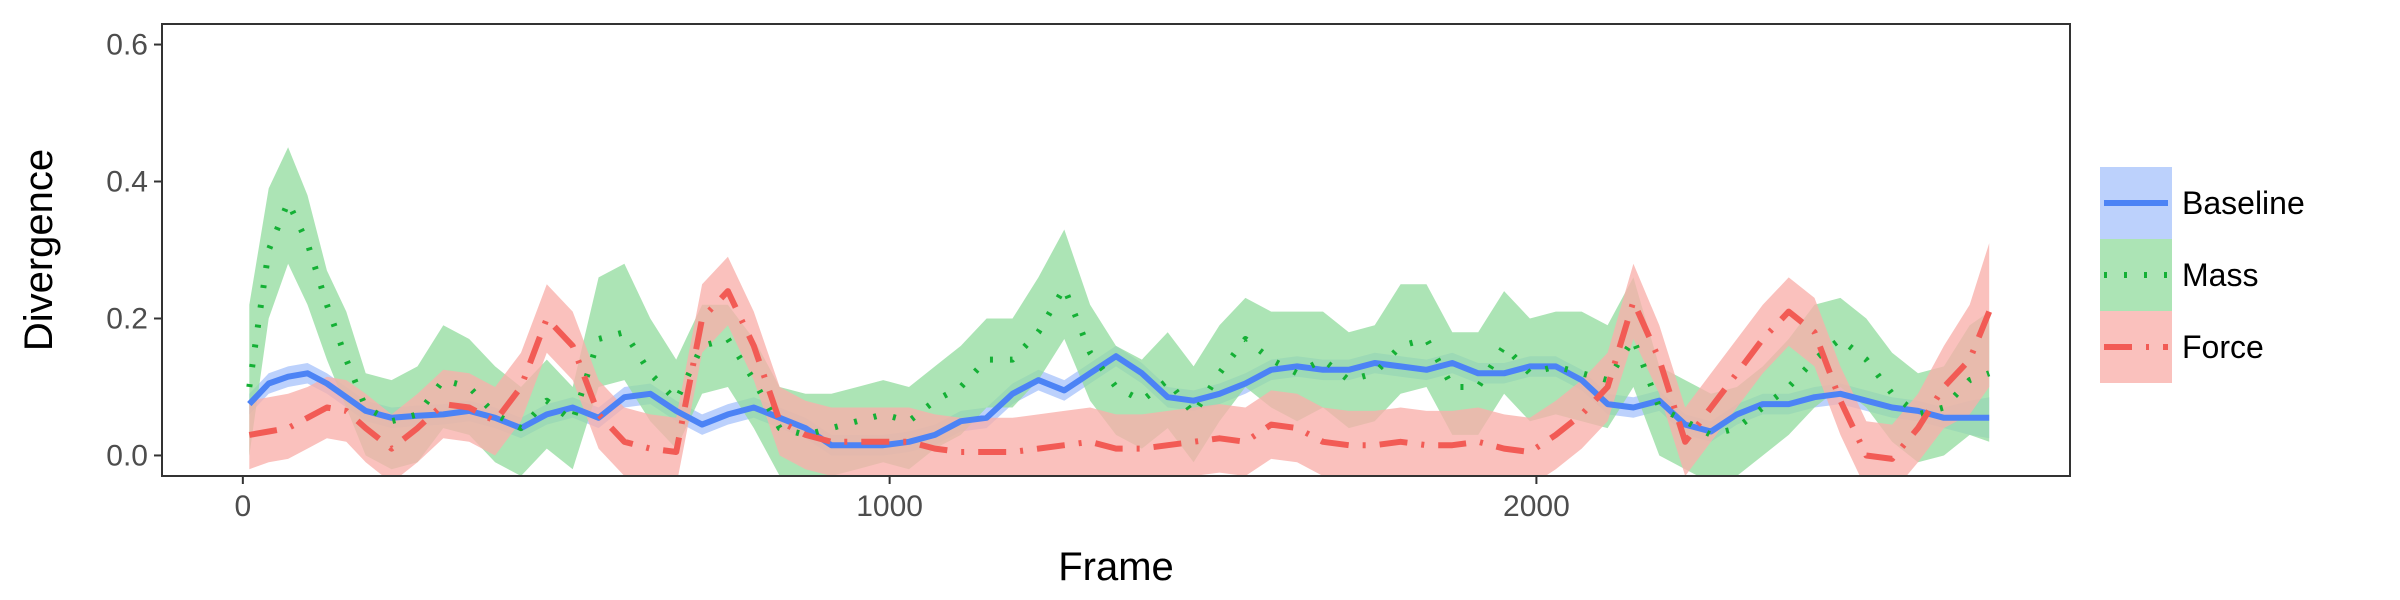 This screenshot has width=2400, height=600. I want to click on y-tick-label: 0.6, so click(127, 45).